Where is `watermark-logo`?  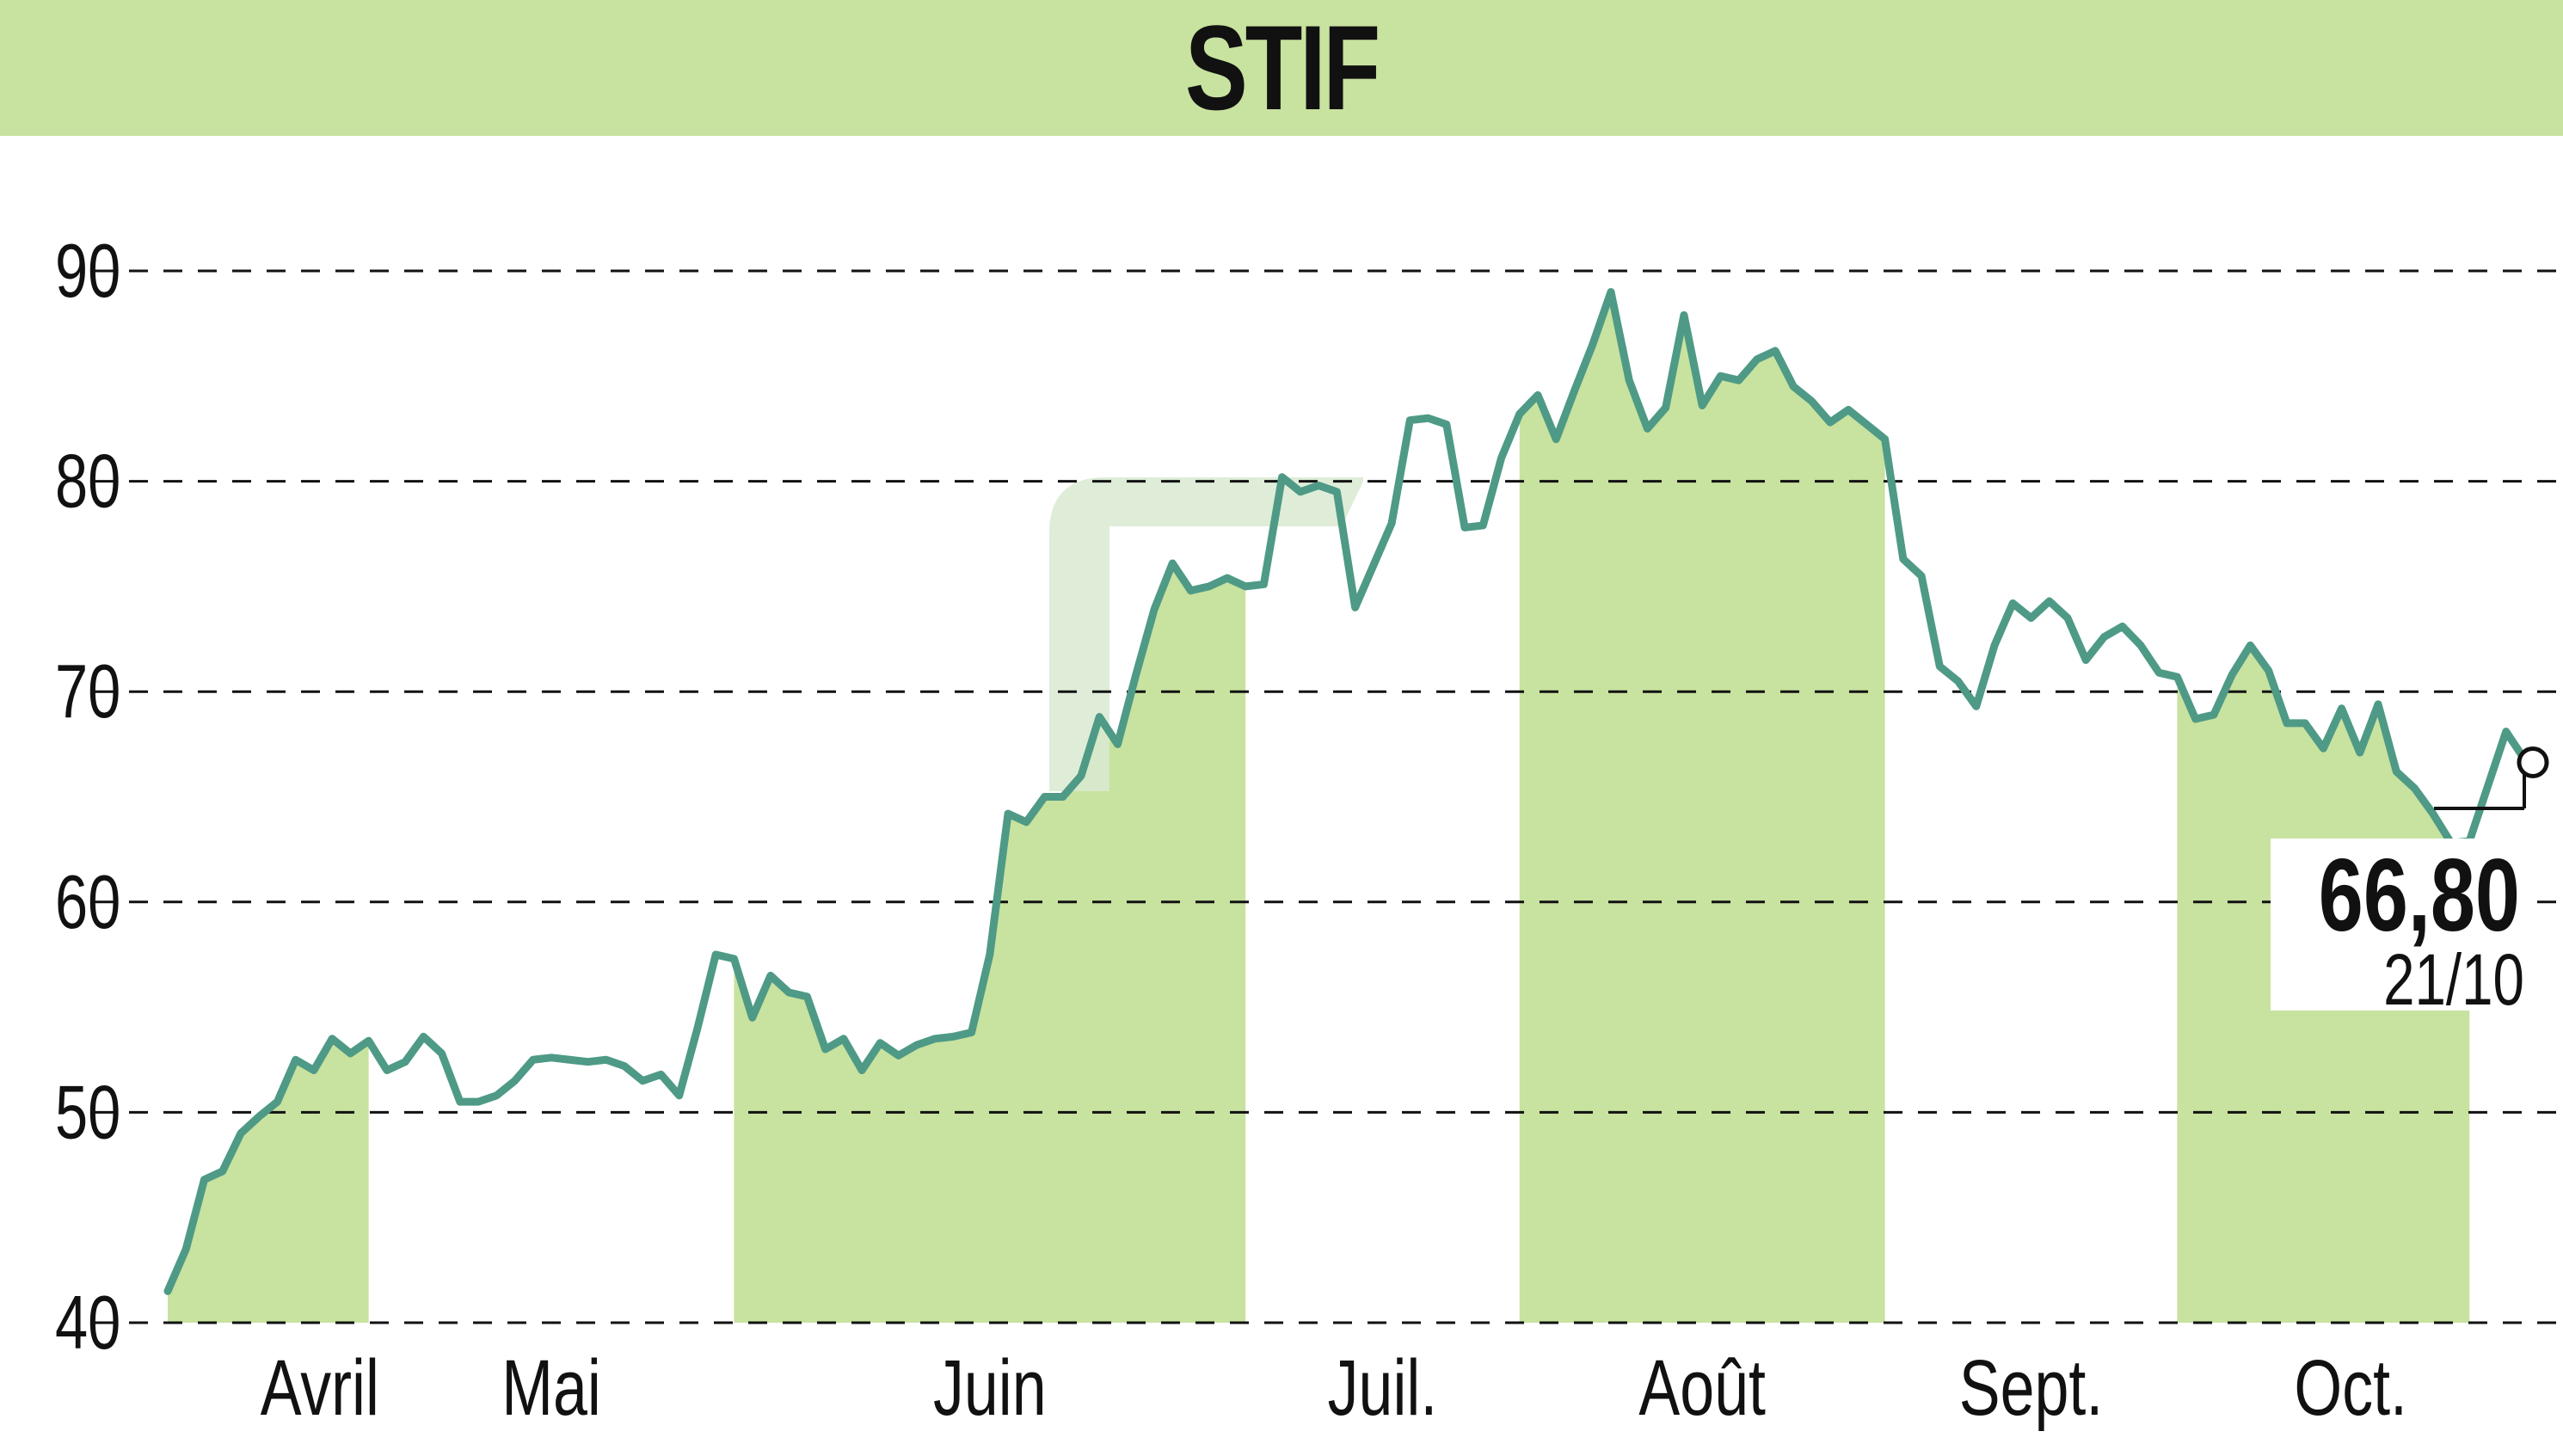 watermark-logo is located at coordinates (1206, 634).